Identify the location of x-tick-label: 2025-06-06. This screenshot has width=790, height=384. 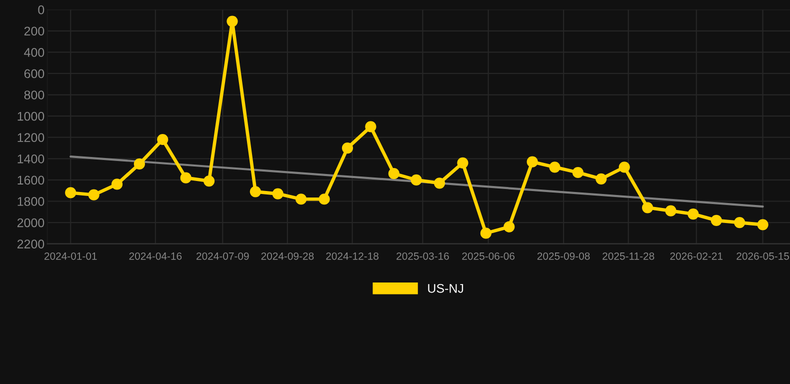
(488, 256).